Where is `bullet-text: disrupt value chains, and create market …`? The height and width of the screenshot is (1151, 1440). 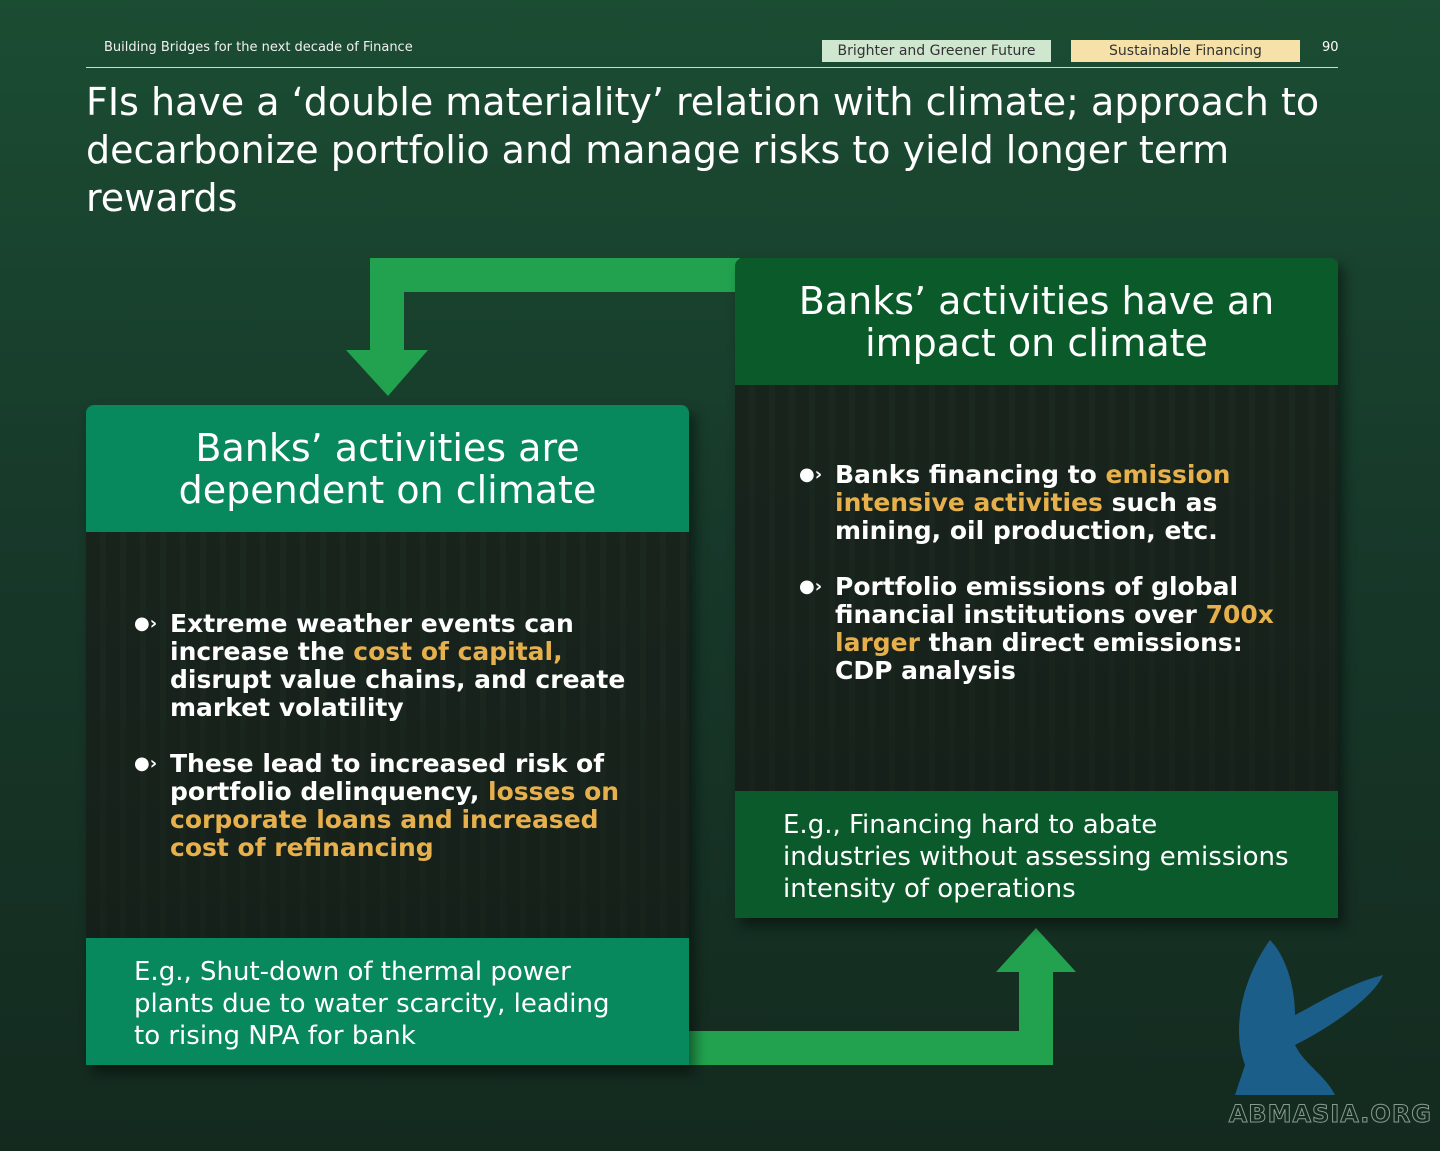
bullet-text: disrupt value chains, and create market … is located at coordinates (398, 693).